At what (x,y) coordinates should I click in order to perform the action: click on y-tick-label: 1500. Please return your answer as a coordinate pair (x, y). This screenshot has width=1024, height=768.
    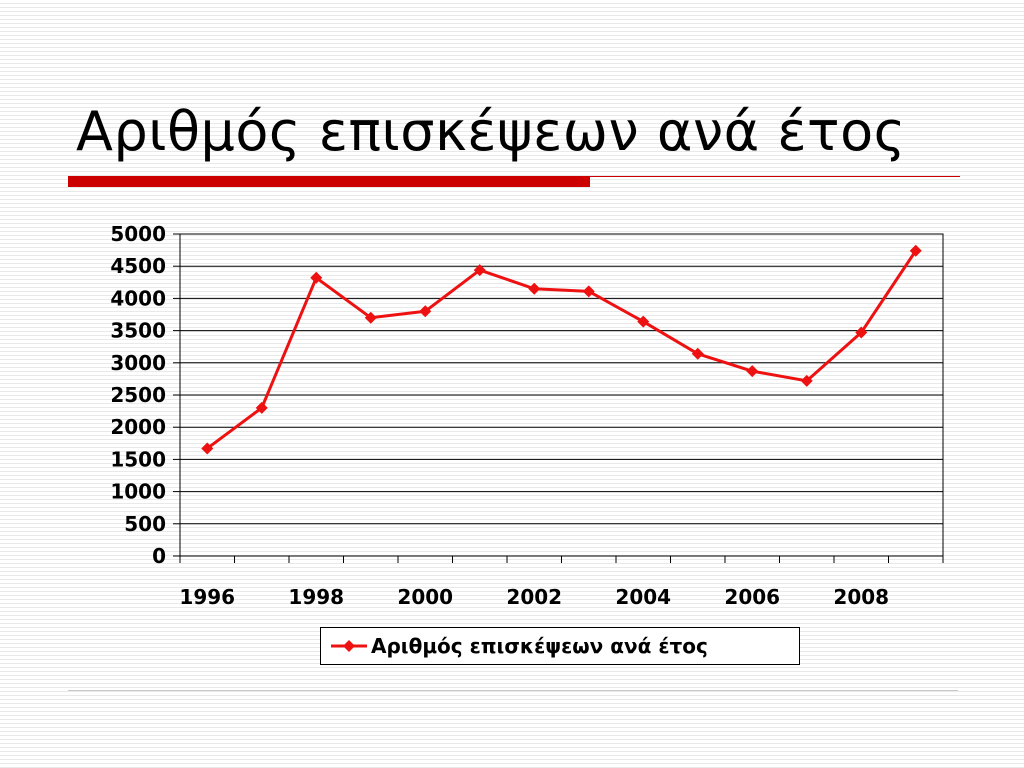
    Looking at the image, I should click on (138, 459).